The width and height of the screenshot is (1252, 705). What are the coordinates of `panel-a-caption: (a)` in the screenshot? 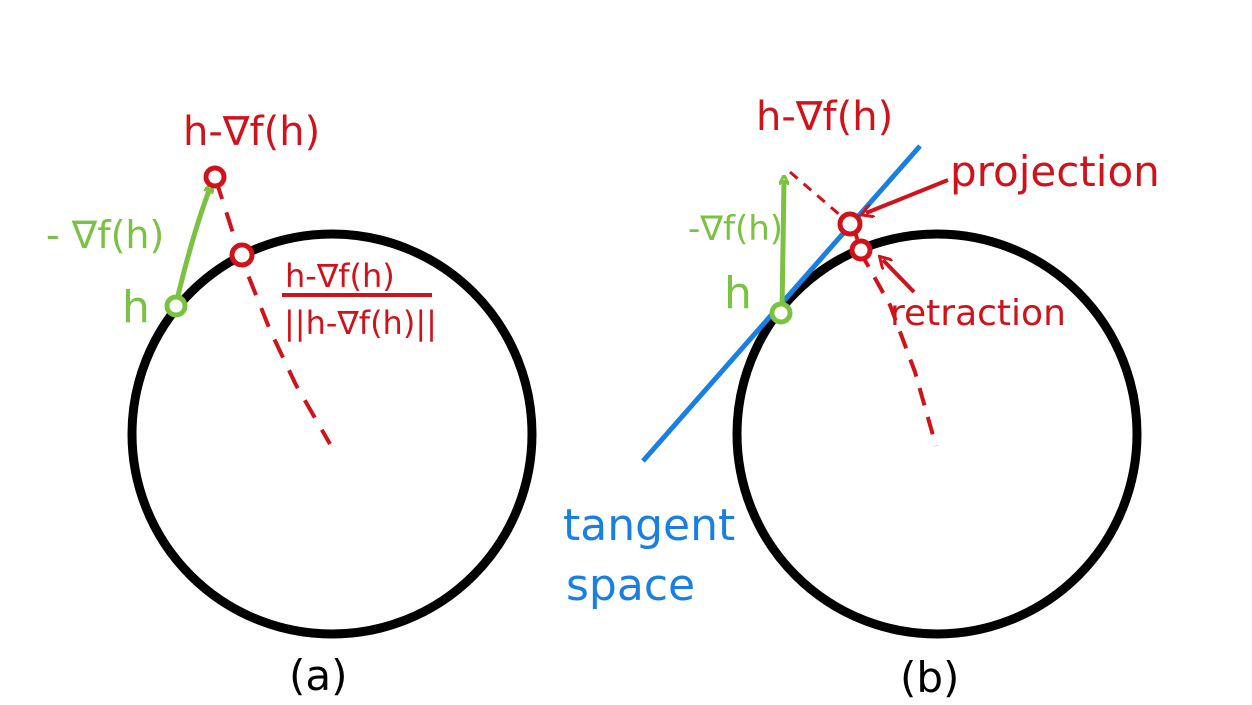 It's located at (318, 675).